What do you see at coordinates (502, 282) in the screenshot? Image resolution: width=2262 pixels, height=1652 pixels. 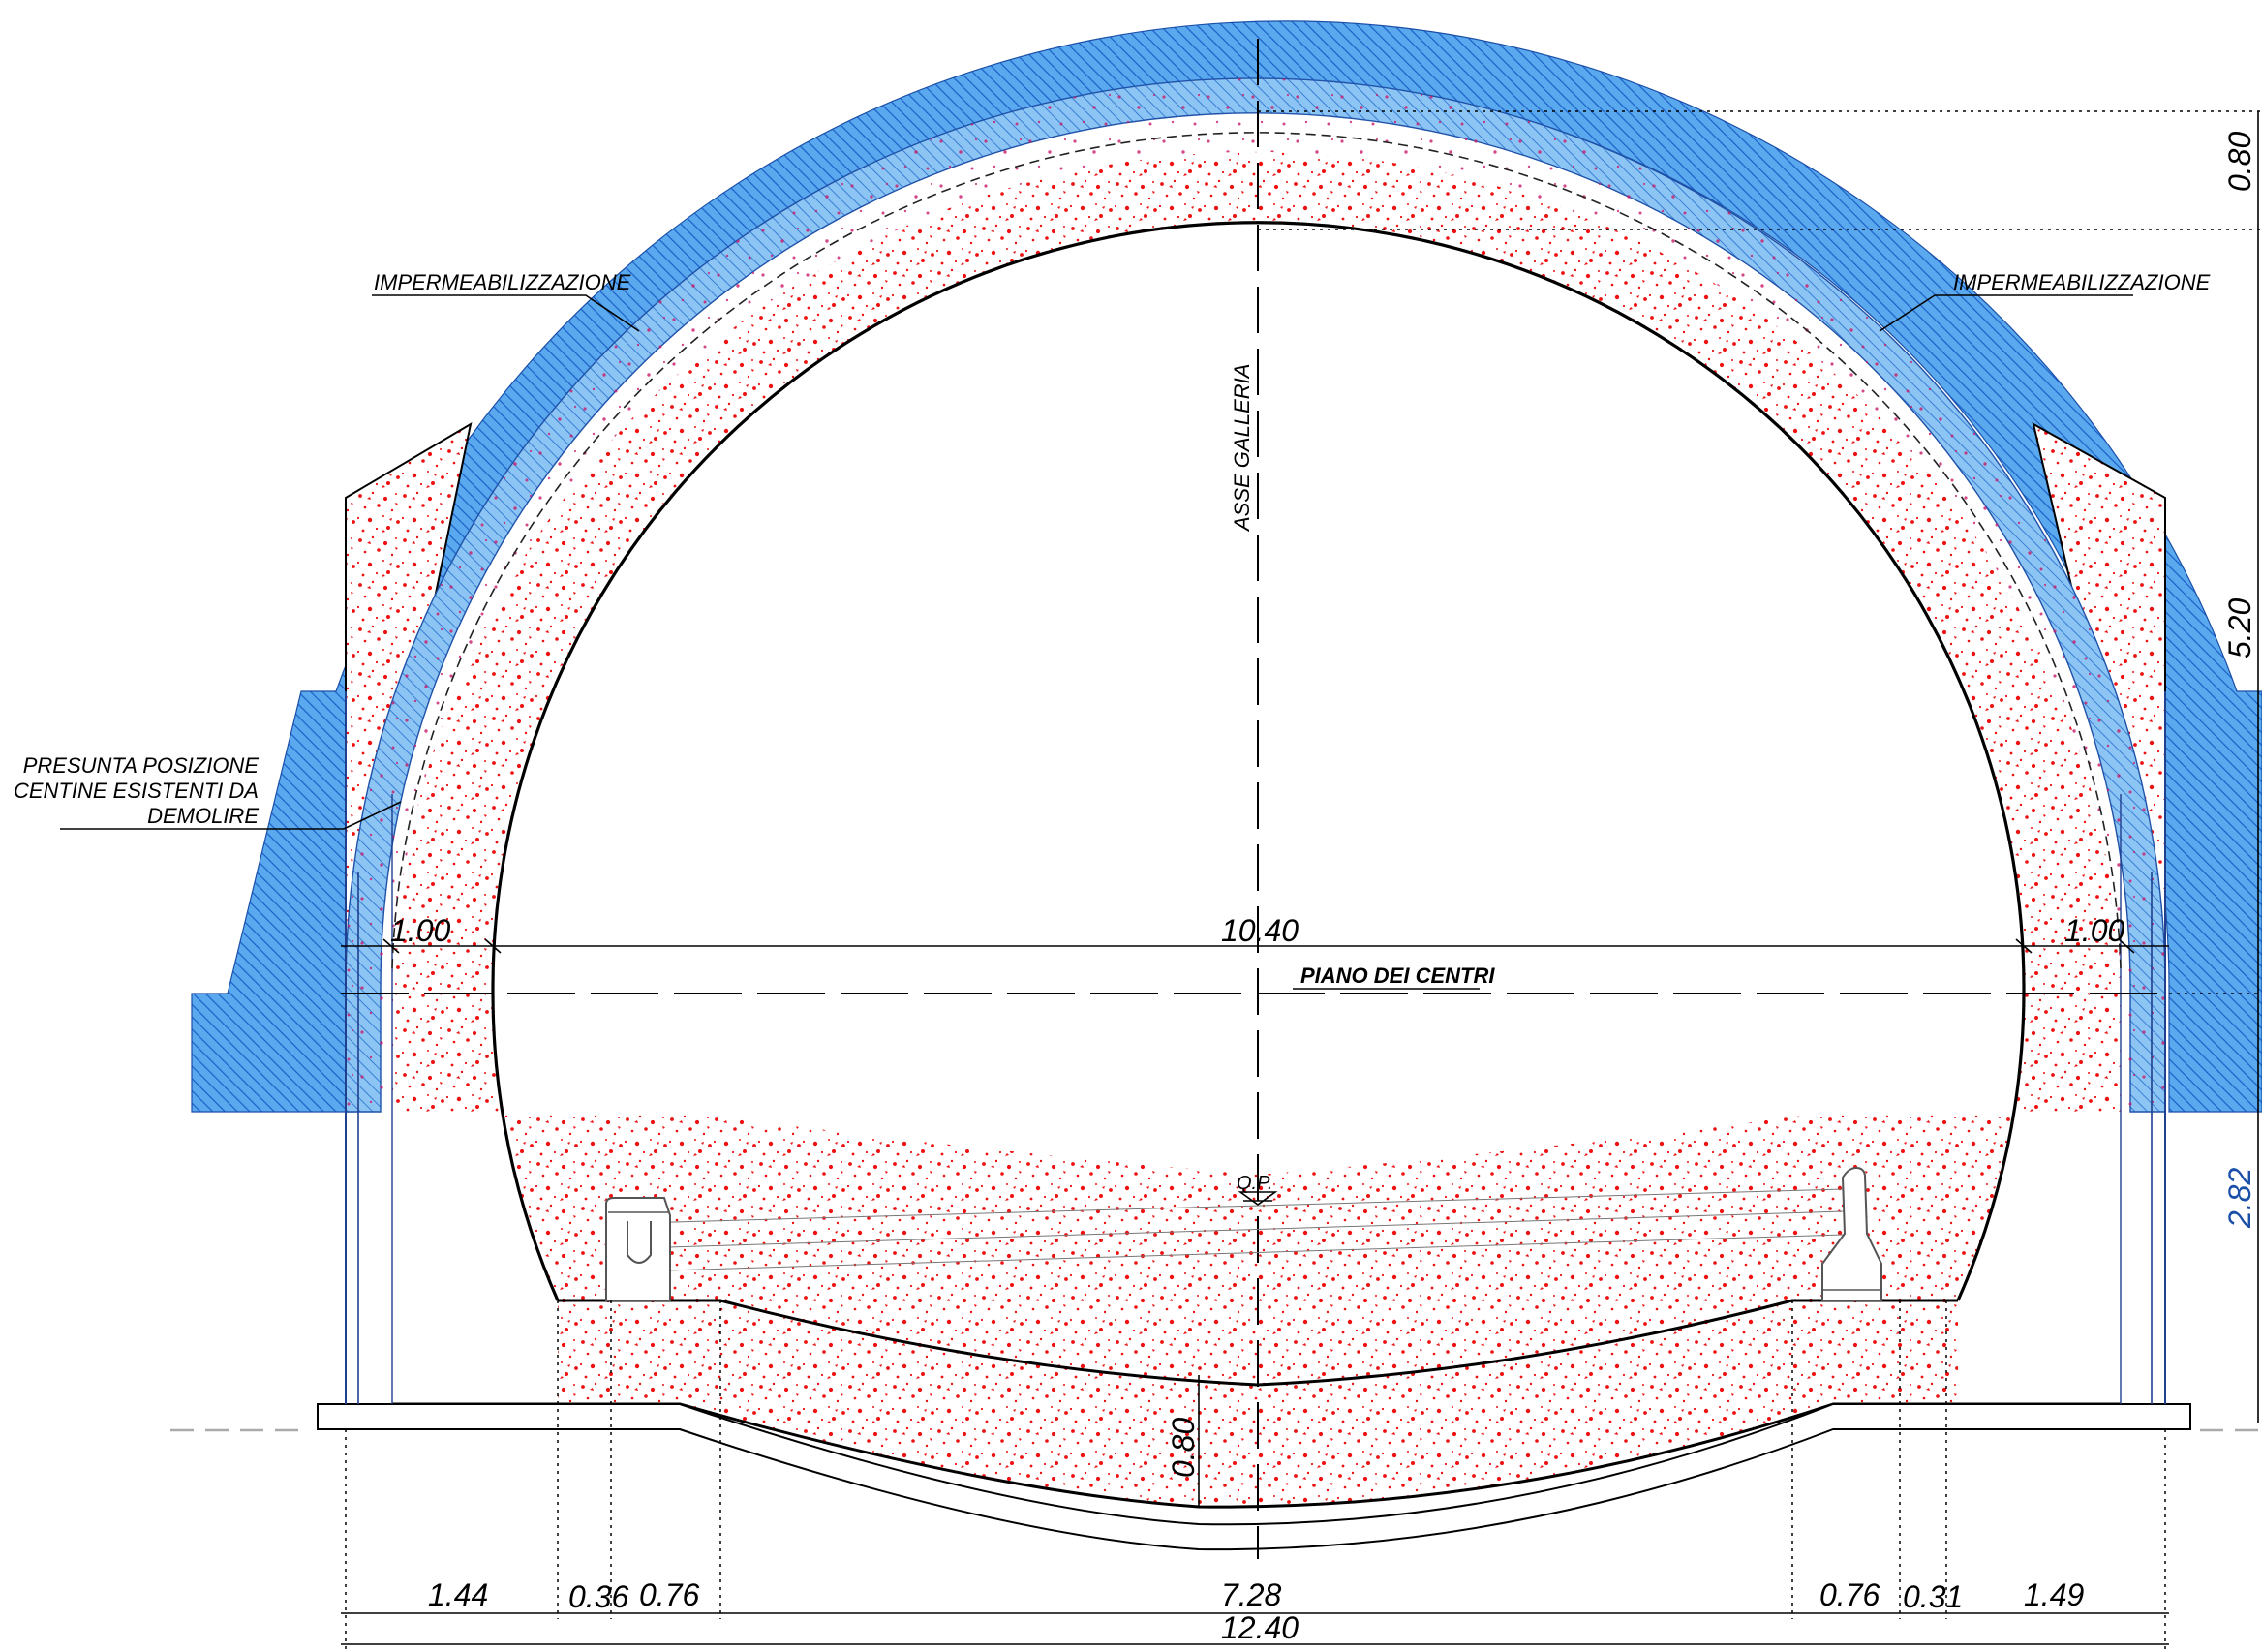 I see `impermeabilizzazione-left-label: IMPERMEABILIZZAZIONE` at bounding box center [502, 282].